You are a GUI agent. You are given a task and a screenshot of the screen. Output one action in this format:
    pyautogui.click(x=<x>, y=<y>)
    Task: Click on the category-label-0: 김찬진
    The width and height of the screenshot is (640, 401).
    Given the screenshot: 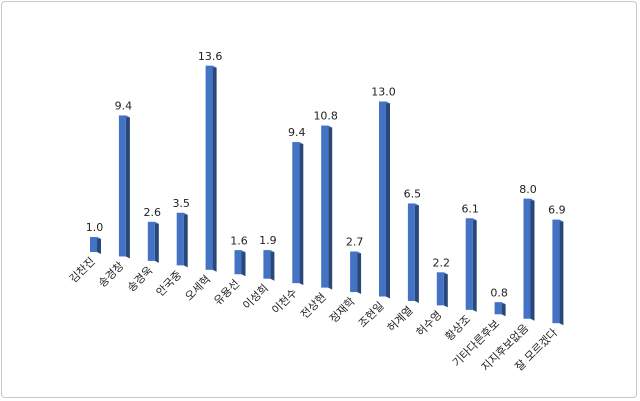 What is the action you would take?
    pyautogui.click(x=81, y=269)
    